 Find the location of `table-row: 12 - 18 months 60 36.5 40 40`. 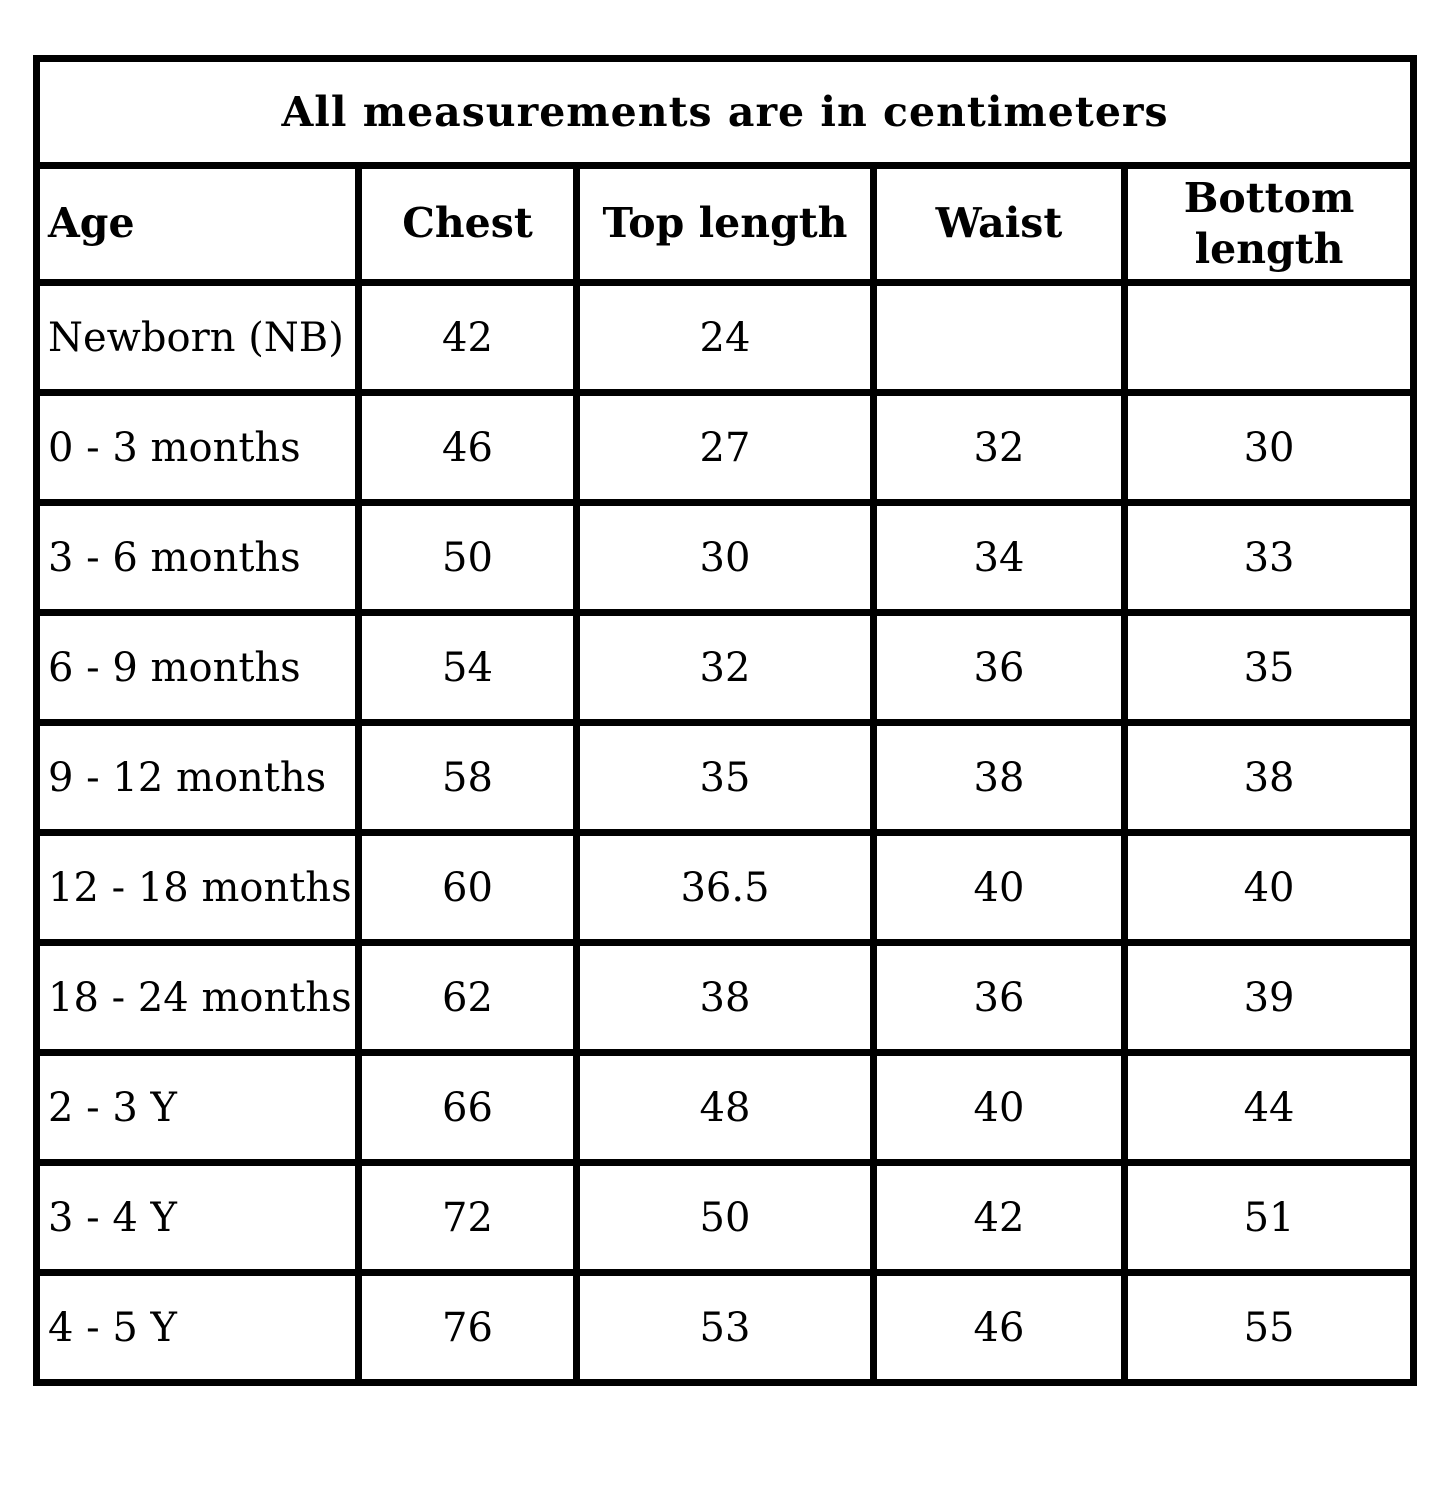

table-row: 12 - 18 months 60 36.5 40 40 is located at coordinates (725, 887).